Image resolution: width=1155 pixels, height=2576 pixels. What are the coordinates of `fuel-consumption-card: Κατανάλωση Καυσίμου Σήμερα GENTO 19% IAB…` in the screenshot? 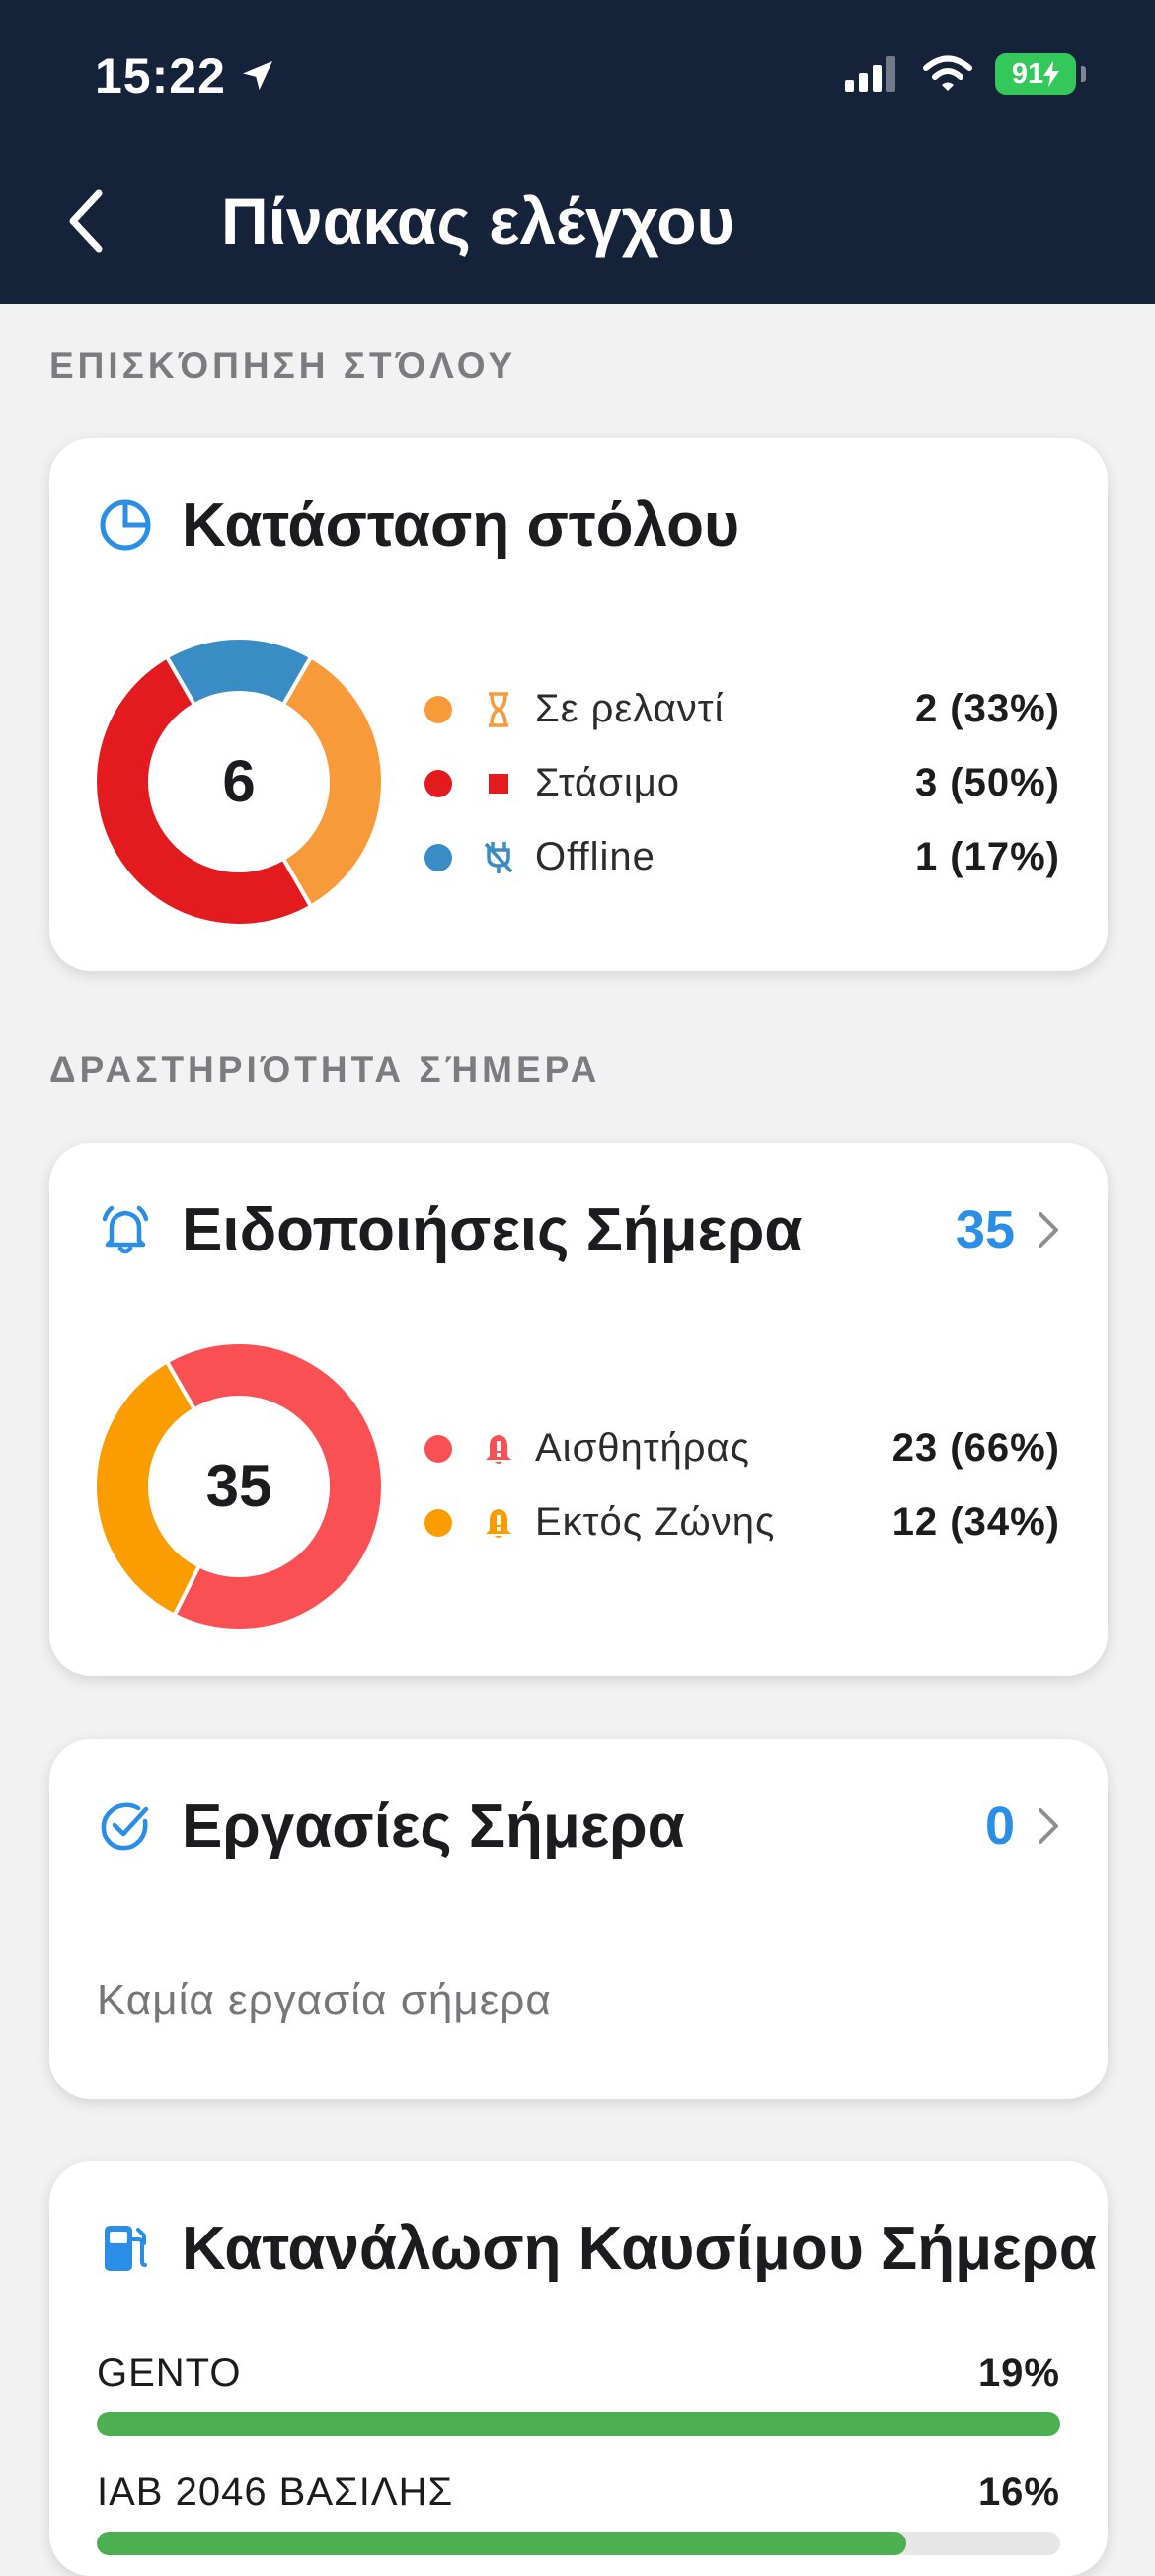 It's located at (578, 2368).